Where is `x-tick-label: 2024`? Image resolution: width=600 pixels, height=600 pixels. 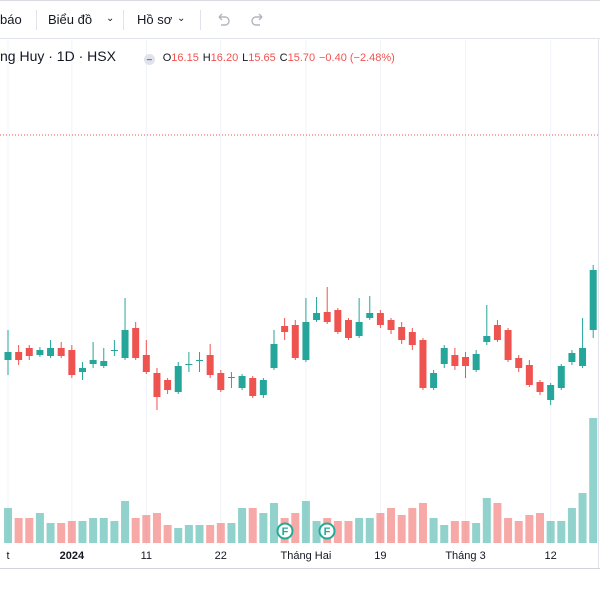 x-tick-label: 2024 is located at coordinates (72, 556).